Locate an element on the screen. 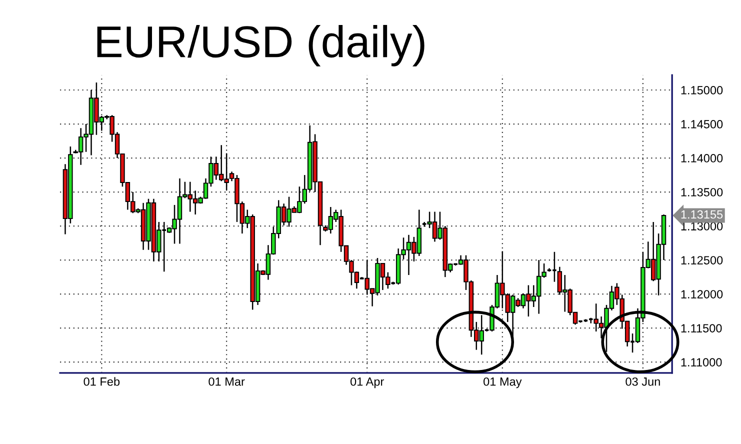 The height and width of the screenshot is (444, 741). y-tick-label: 1.13500 is located at coordinates (702, 192).